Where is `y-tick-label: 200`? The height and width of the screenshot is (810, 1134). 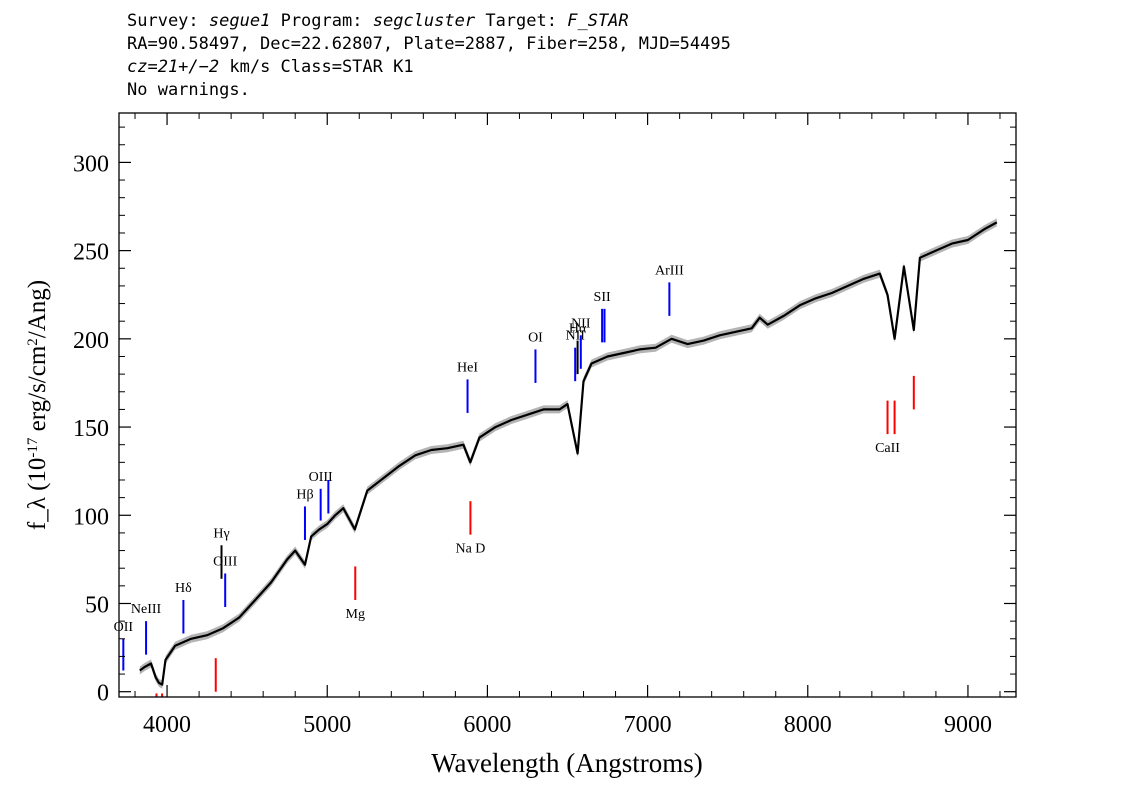
y-tick-label: 200 is located at coordinates (91, 341).